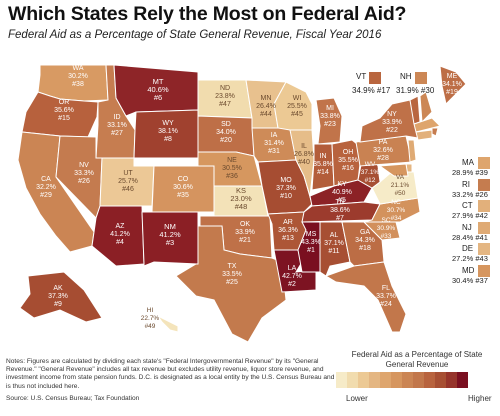 The height and width of the screenshot is (416, 500). I want to click on state-ms-rank: #1, so click(311, 250).